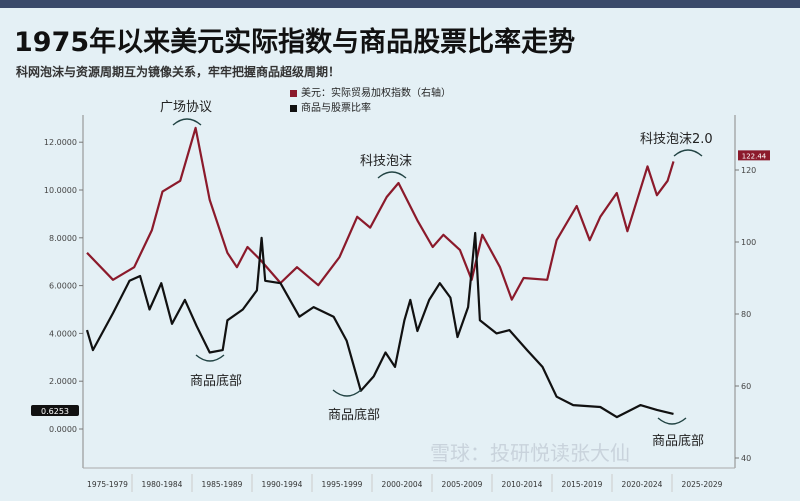  What do you see at coordinates (354, 415) in the screenshot?
I see `annotation-commodity-bottom-2: 商品底部` at bounding box center [354, 415].